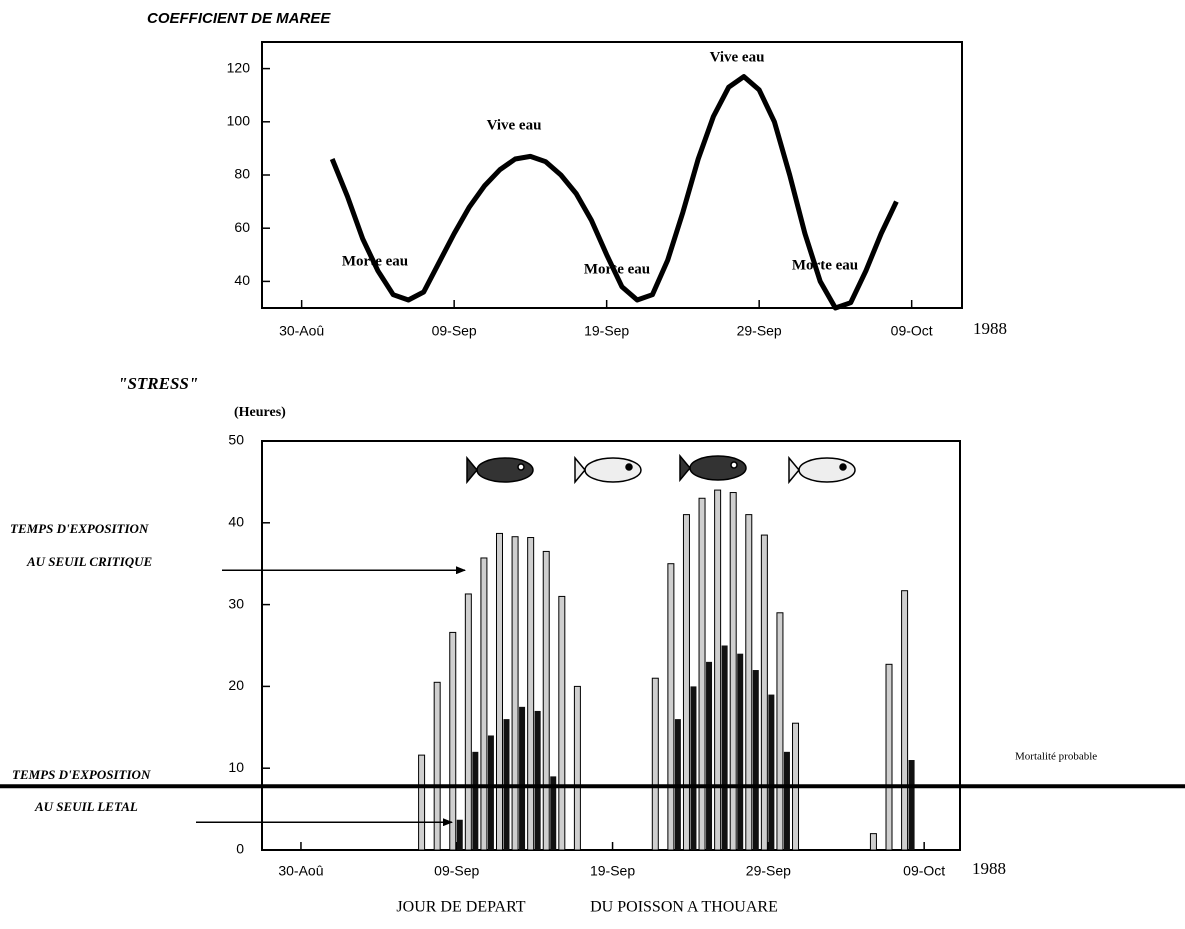  What do you see at coordinates (460, 907) in the screenshot?
I see `x-axis-label: JOUR DE DEPART` at bounding box center [460, 907].